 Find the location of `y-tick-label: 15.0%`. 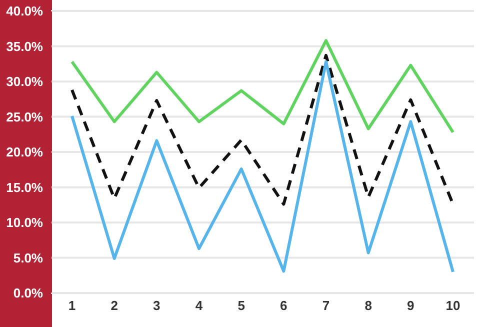

y-tick-label: 15.0% is located at coordinates (25, 187).